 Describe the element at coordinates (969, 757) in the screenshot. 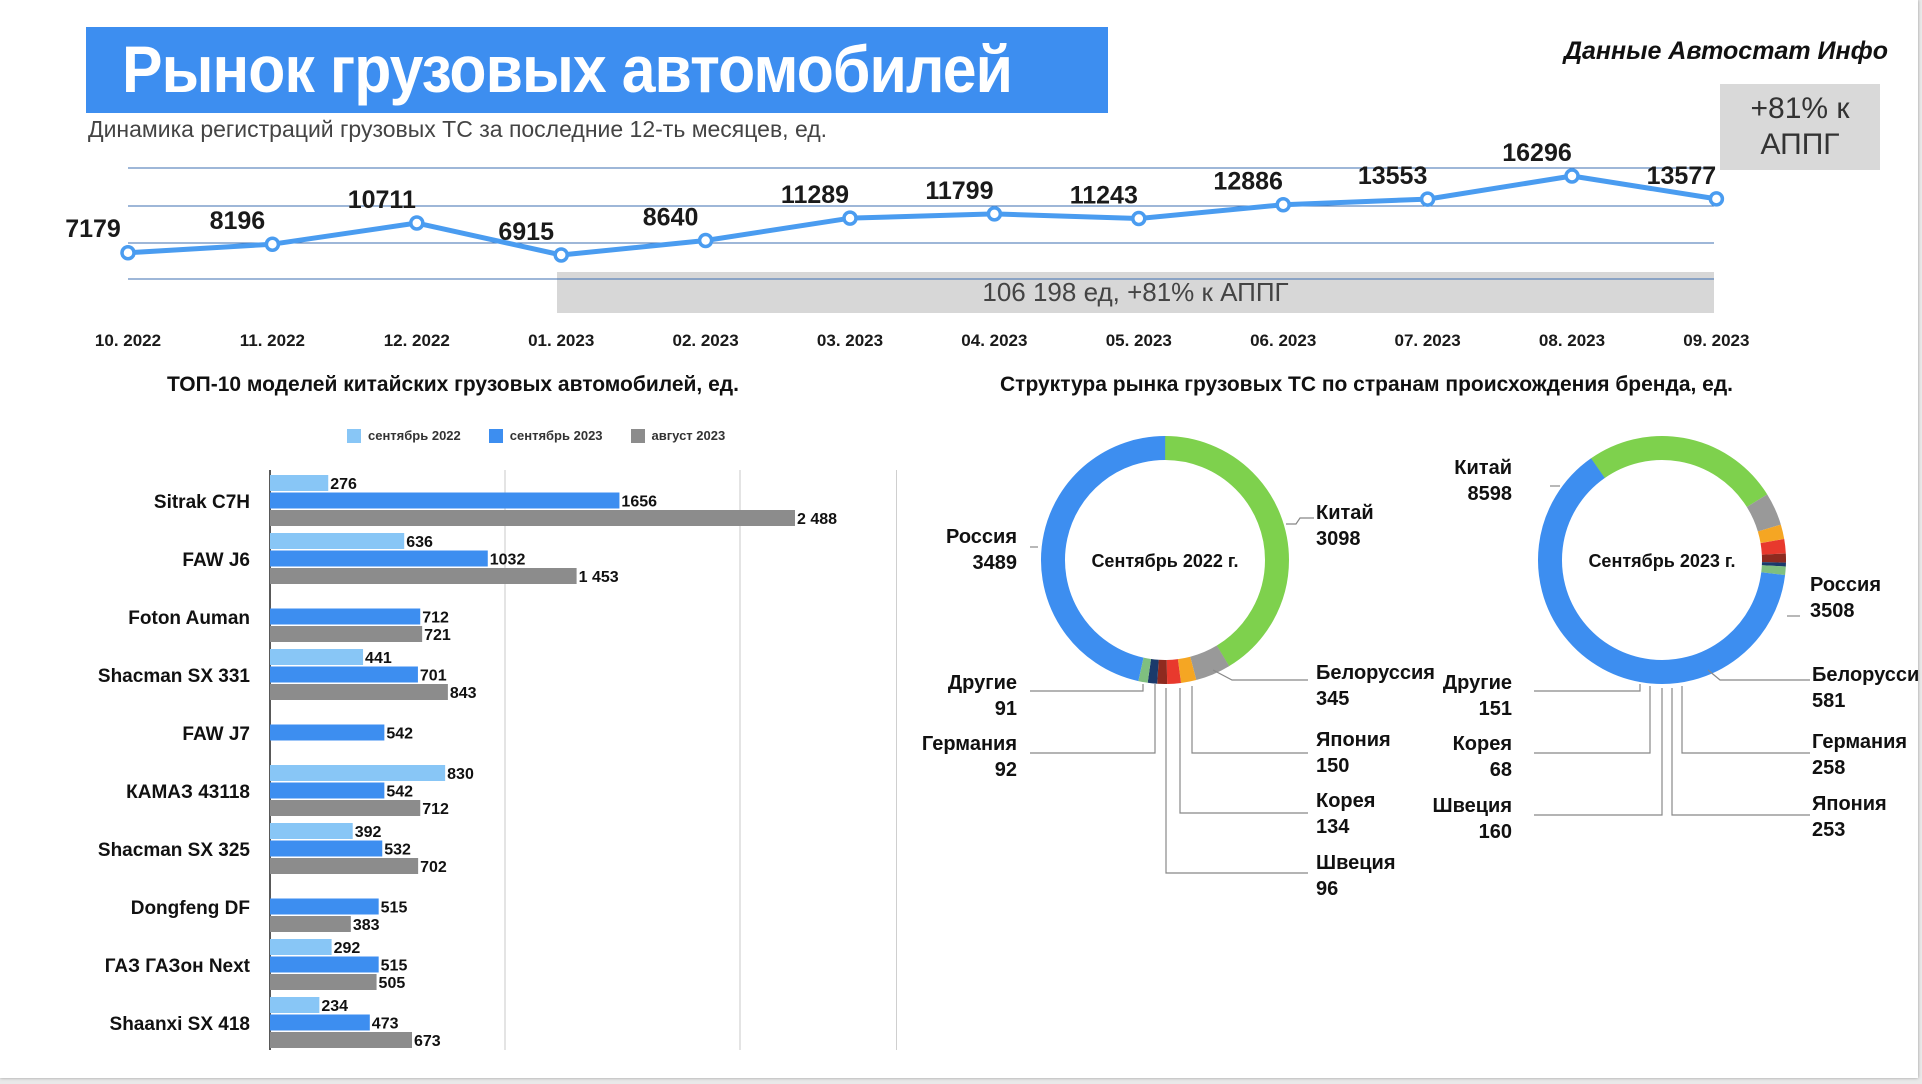

I see `callout-2022-germany: Германия 92` at that location.